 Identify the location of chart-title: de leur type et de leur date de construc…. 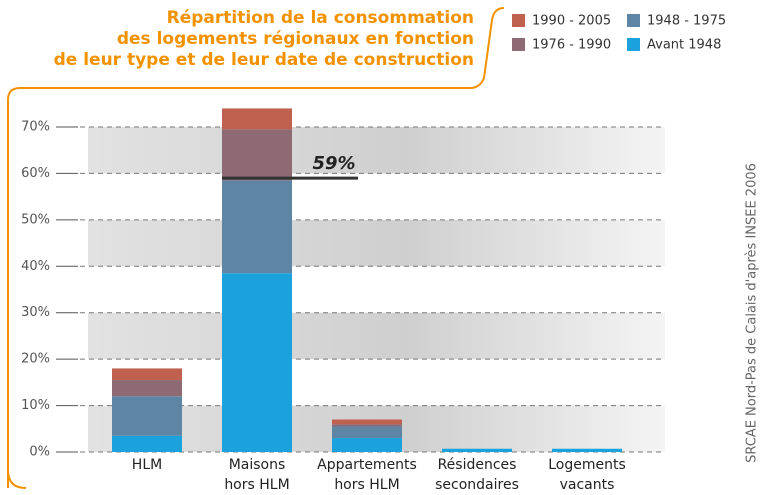
(264, 60).